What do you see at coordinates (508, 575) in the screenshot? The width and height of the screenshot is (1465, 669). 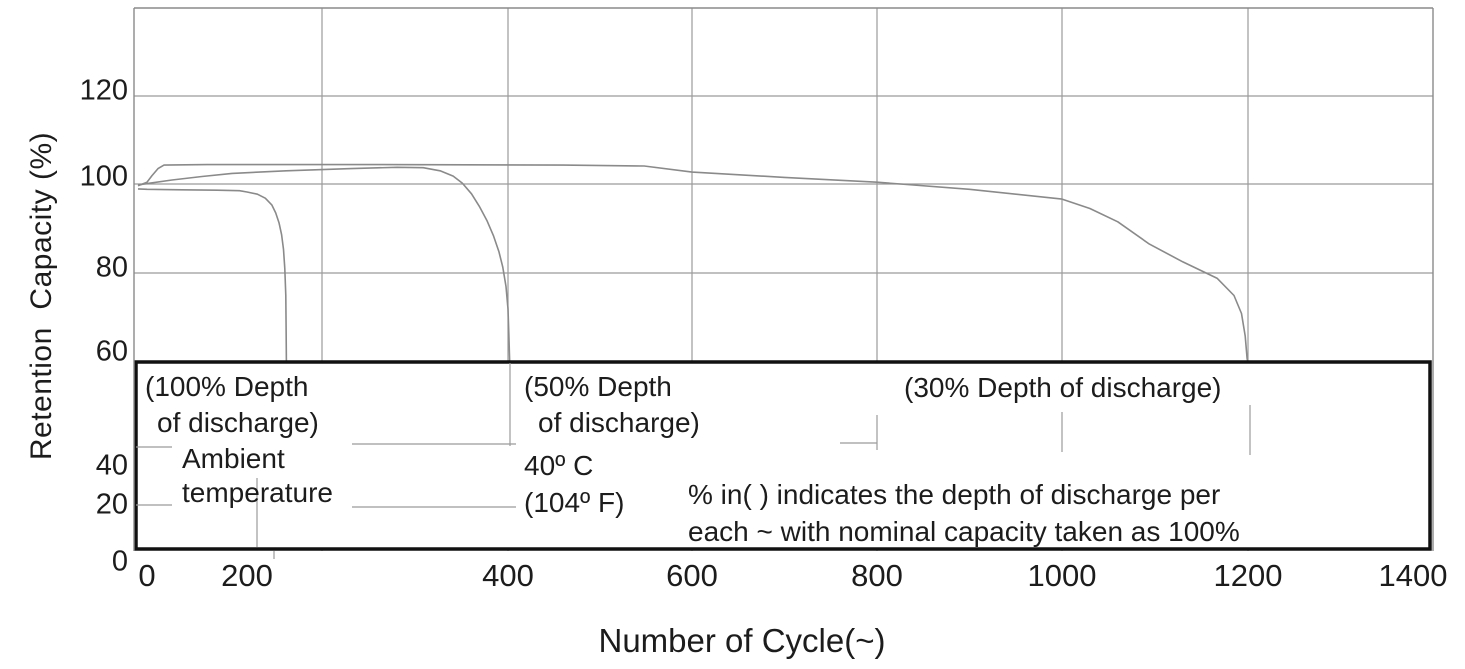 I see `x-tick-label-400: 400` at bounding box center [508, 575].